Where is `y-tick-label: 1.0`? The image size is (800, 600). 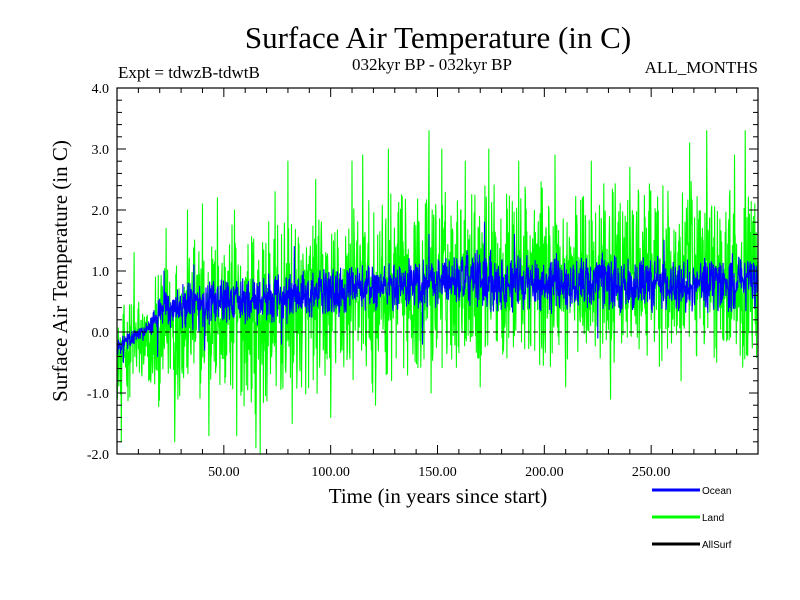
y-tick-label: 1.0 is located at coordinates (101, 272).